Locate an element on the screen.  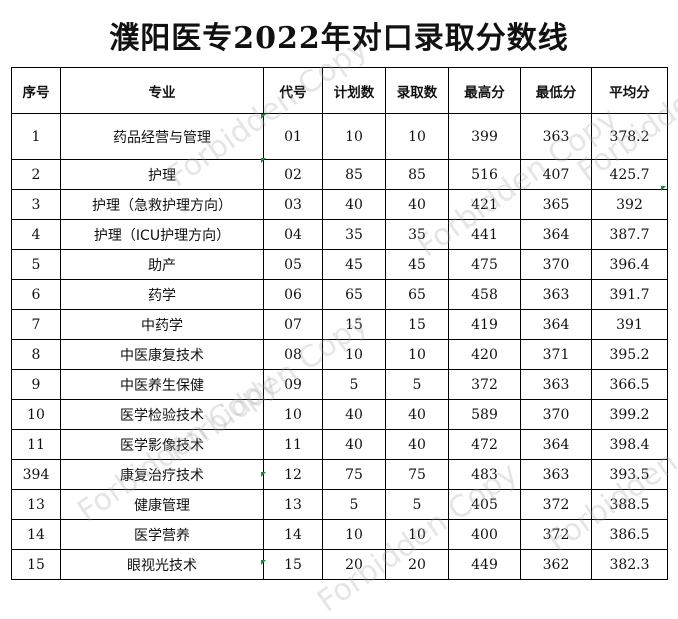
cell-code: 15 is located at coordinates (293, 564).